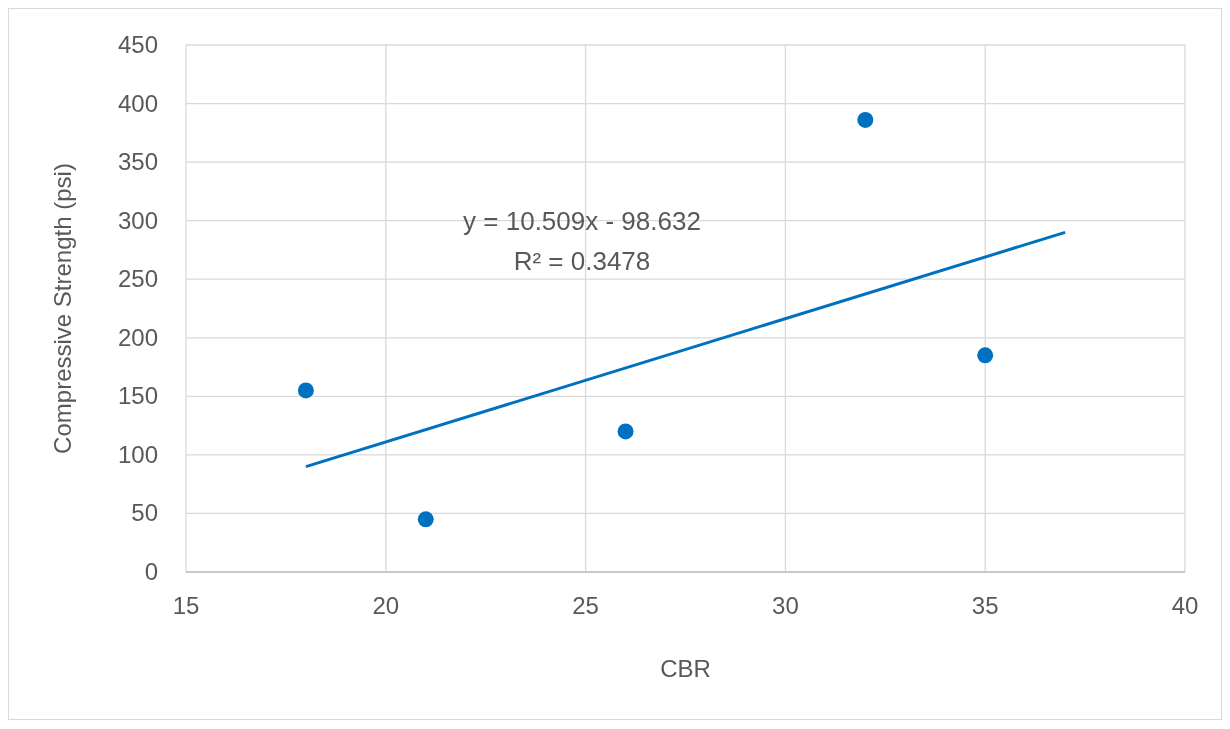 This screenshot has width=1230, height=729. What do you see at coordinates (985, 605) in the screenshot?
I see `x-tick-label: 35` at bounding box center [985, 605].